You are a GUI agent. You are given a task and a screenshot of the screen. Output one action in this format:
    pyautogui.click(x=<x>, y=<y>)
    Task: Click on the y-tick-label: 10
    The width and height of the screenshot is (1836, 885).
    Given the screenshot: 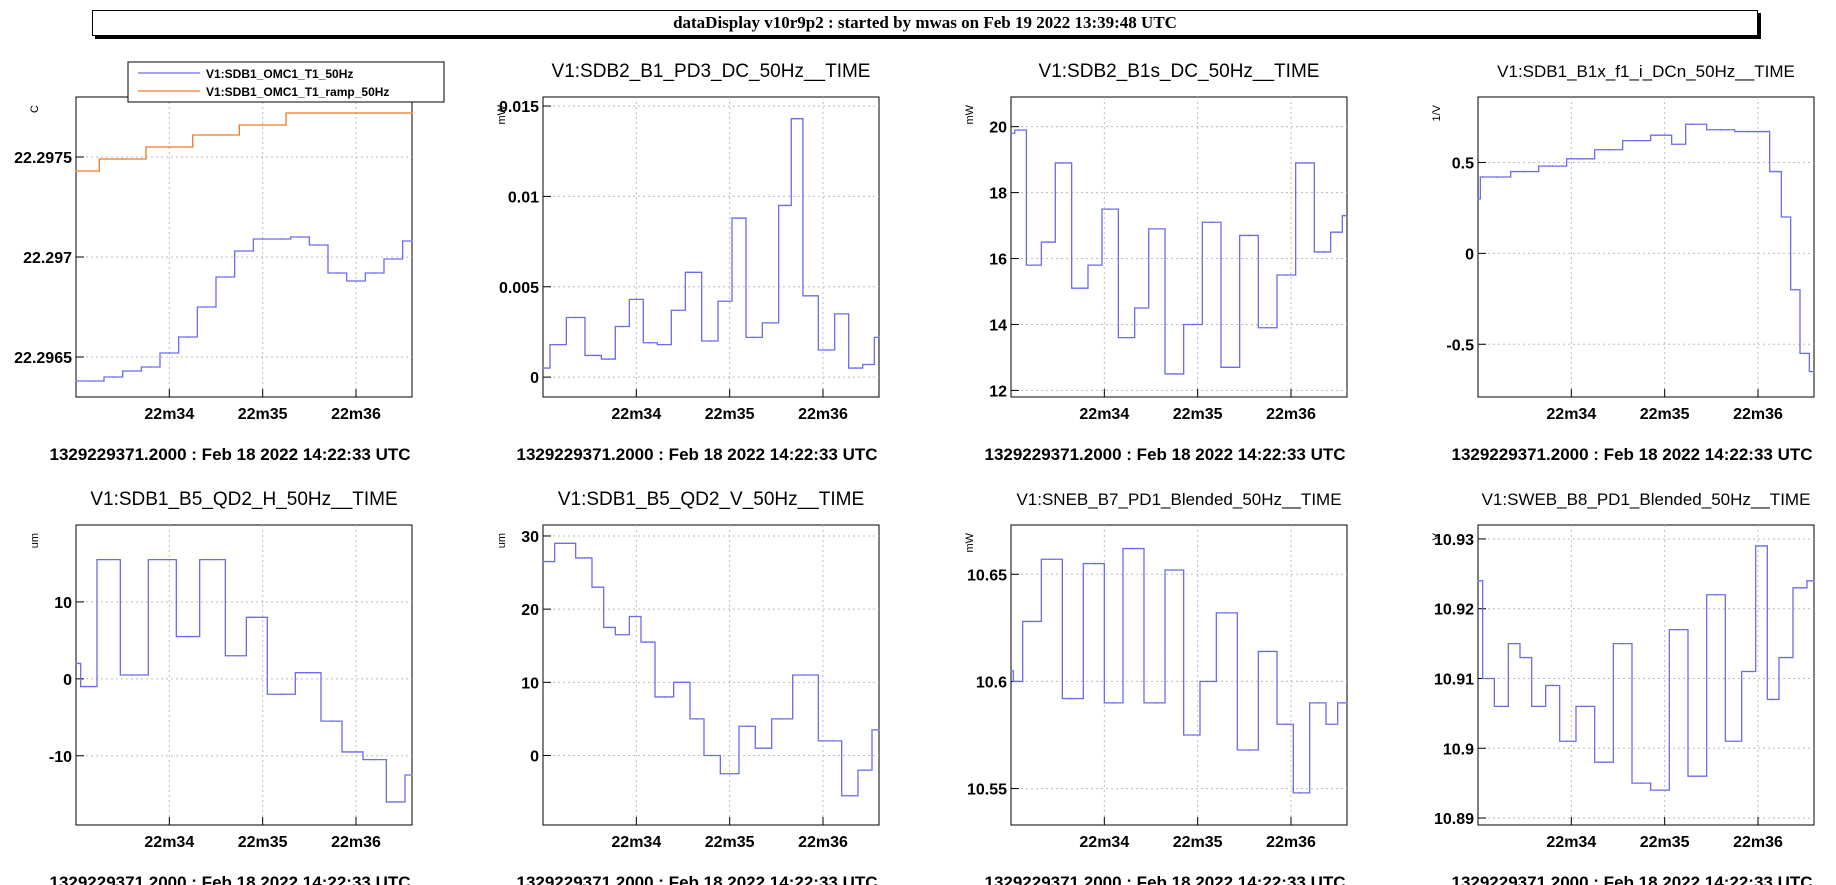 What is the action you would take?
    pyautogui.click(x=63, y=603)
    